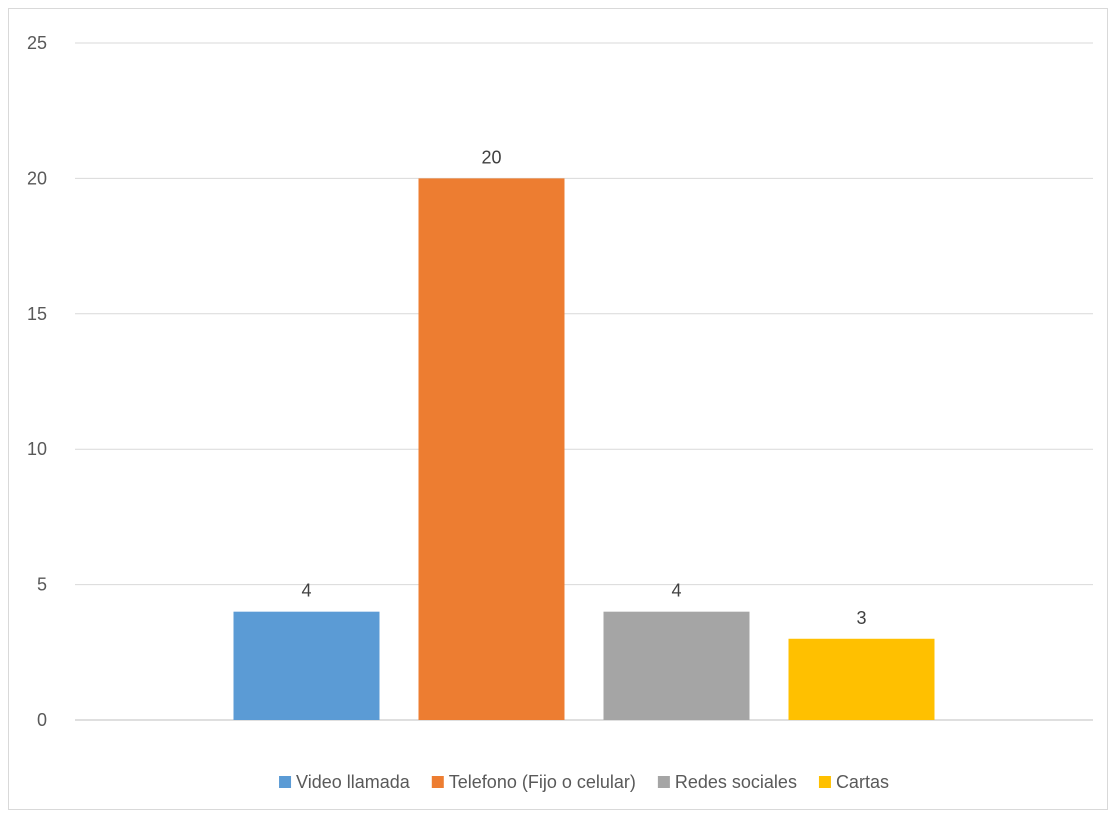 This screenshot has width=1120, height=820. What do you see at coordinates (42, 585) in the screenshot?
I see `y-tick-label: 5` at bounding box center [42, 585].